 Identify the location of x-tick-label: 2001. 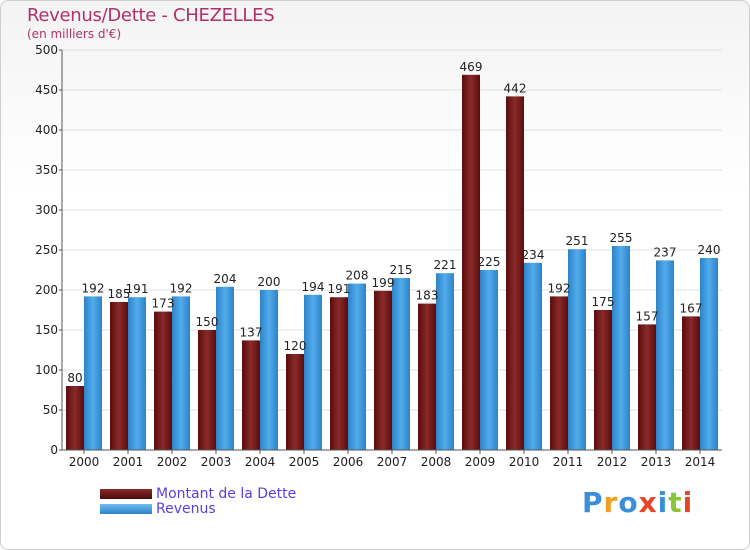
(128, 462).